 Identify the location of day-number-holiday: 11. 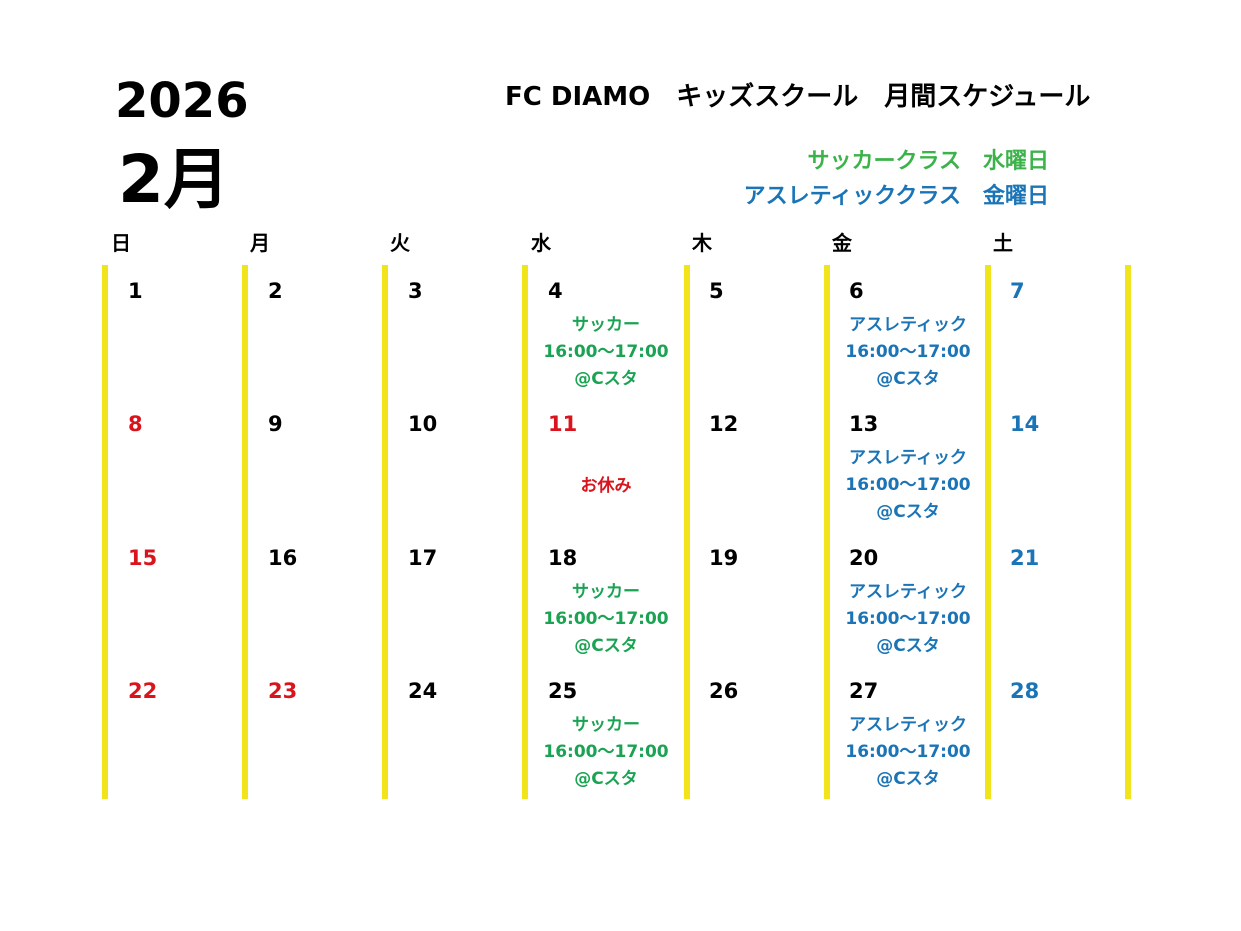
(563, 424).